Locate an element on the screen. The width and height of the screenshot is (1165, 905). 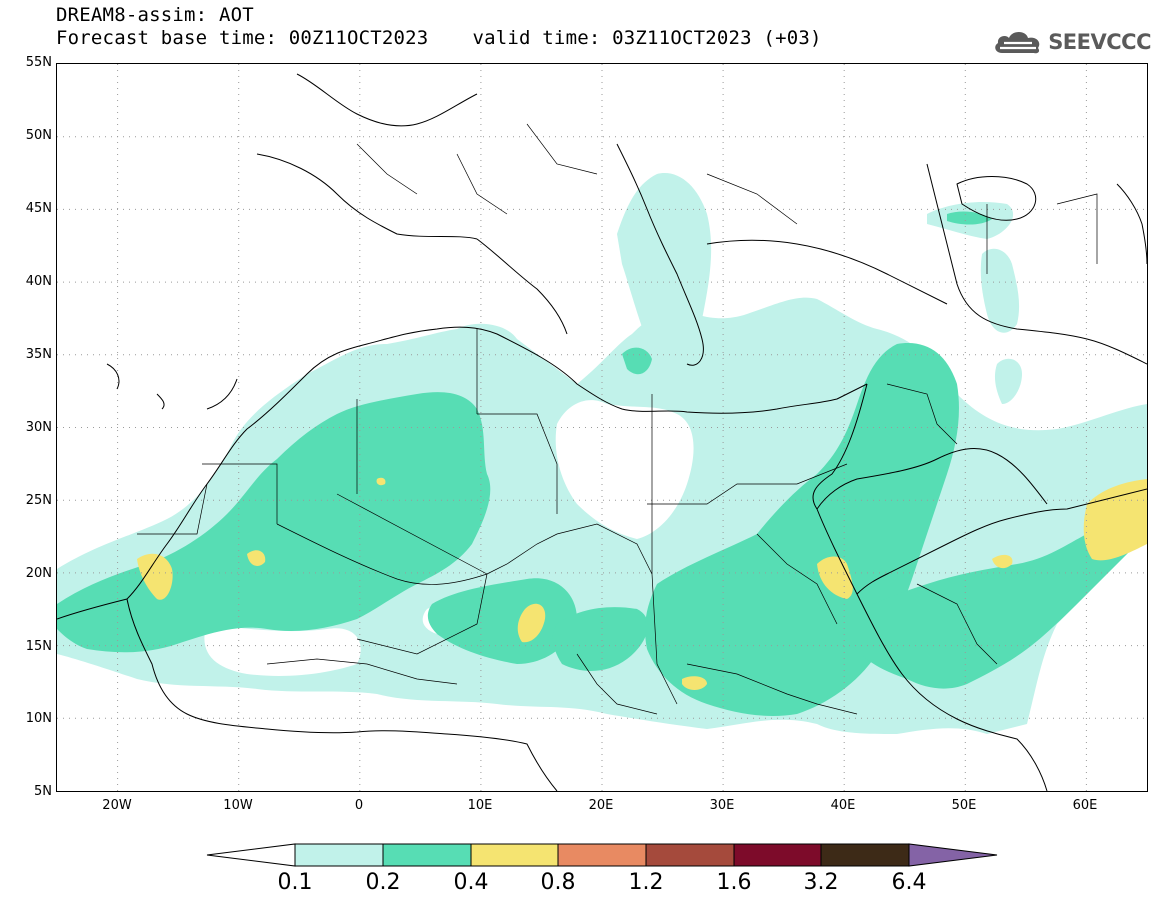
lon-label: 20W is located at coordinates (117, 805).